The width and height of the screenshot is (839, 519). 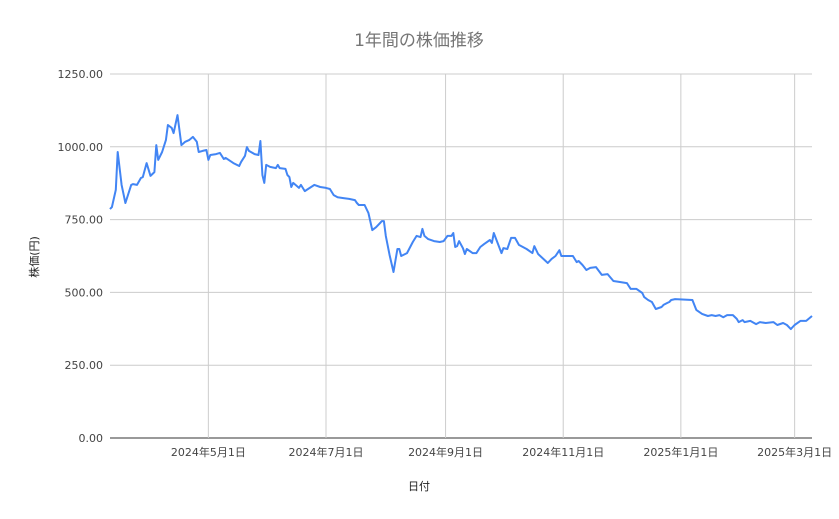 What do you see at coordinates (794, 452) in the screenshot?
I see `x-tick-label: 2025年3月1日` at bounding box center [794, 452].